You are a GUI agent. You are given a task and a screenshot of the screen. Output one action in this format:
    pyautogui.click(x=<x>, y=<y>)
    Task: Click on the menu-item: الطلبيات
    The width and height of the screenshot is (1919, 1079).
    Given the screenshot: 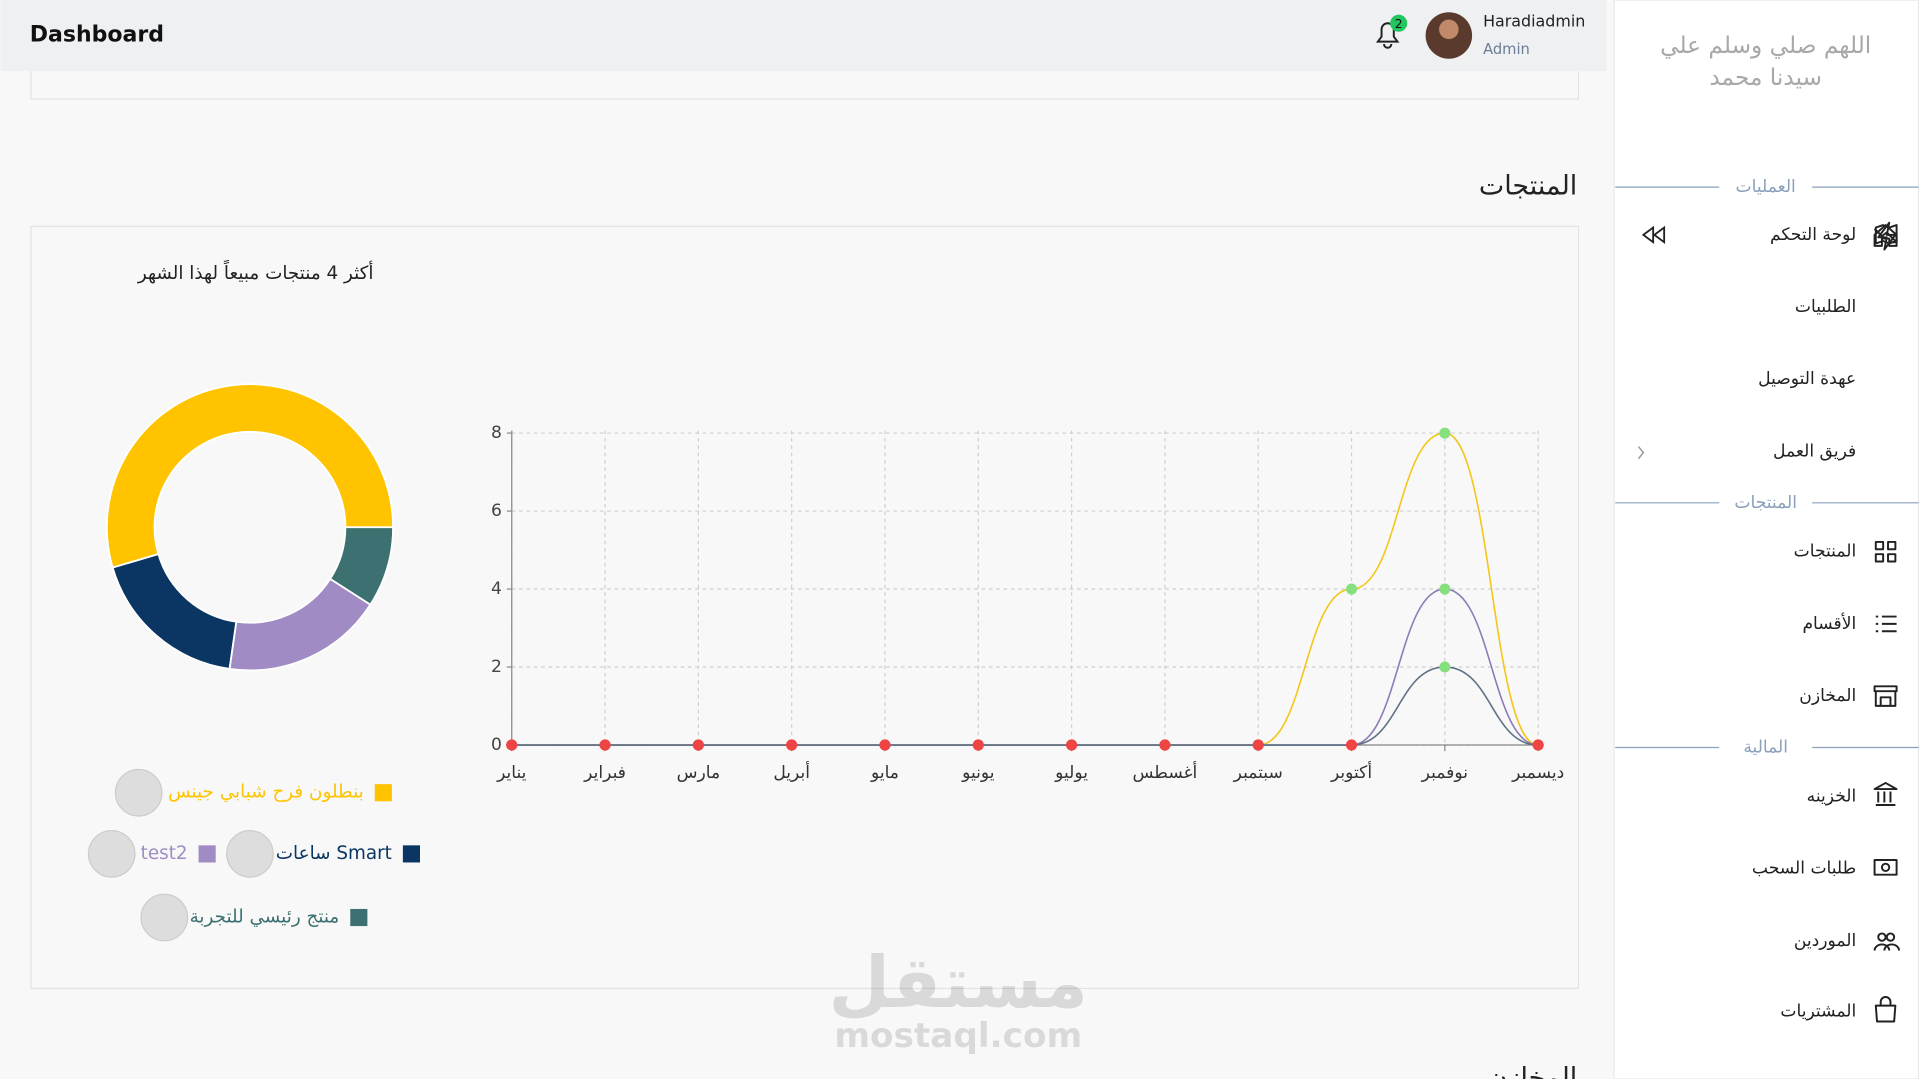 What is the action you would take?
    pyautogui.click(x=1825, y=307)
    